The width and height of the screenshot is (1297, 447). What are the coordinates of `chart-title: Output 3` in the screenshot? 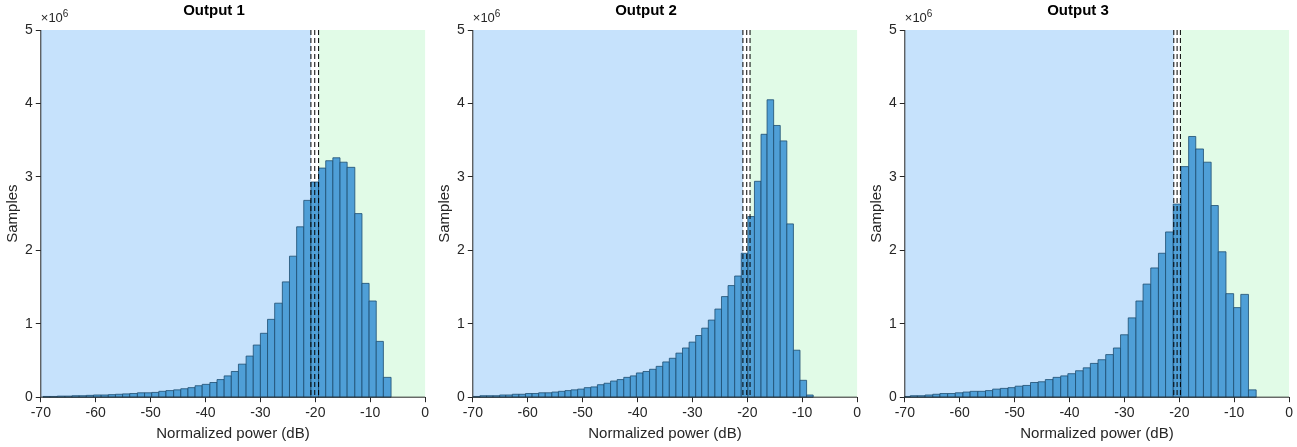 It's located at (1078, 10).